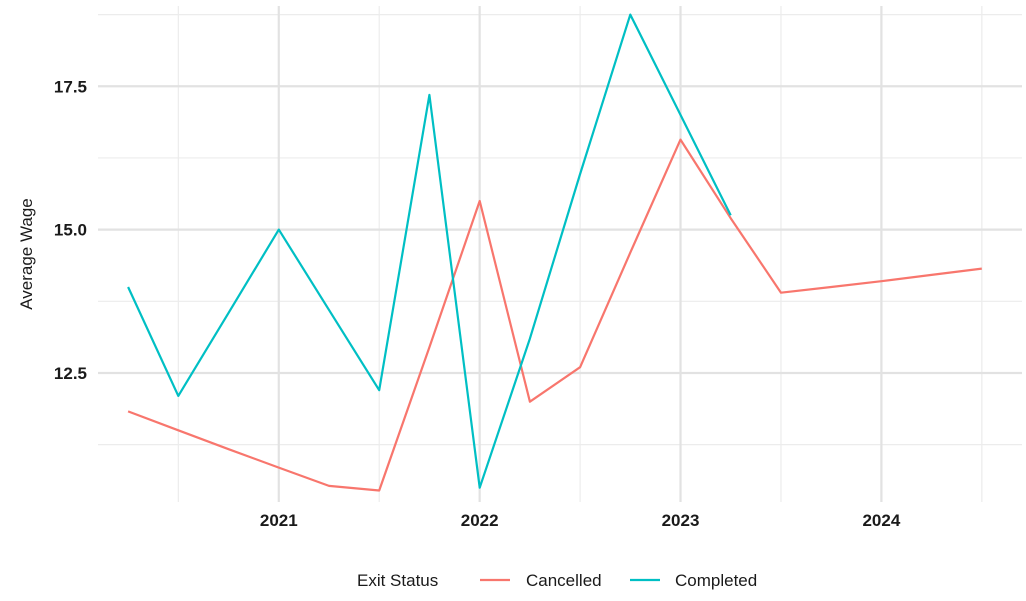 The height and width of the screenshot is (601, 1026). I want to click on y-axis-title: Average Wage, so click(26, 254).